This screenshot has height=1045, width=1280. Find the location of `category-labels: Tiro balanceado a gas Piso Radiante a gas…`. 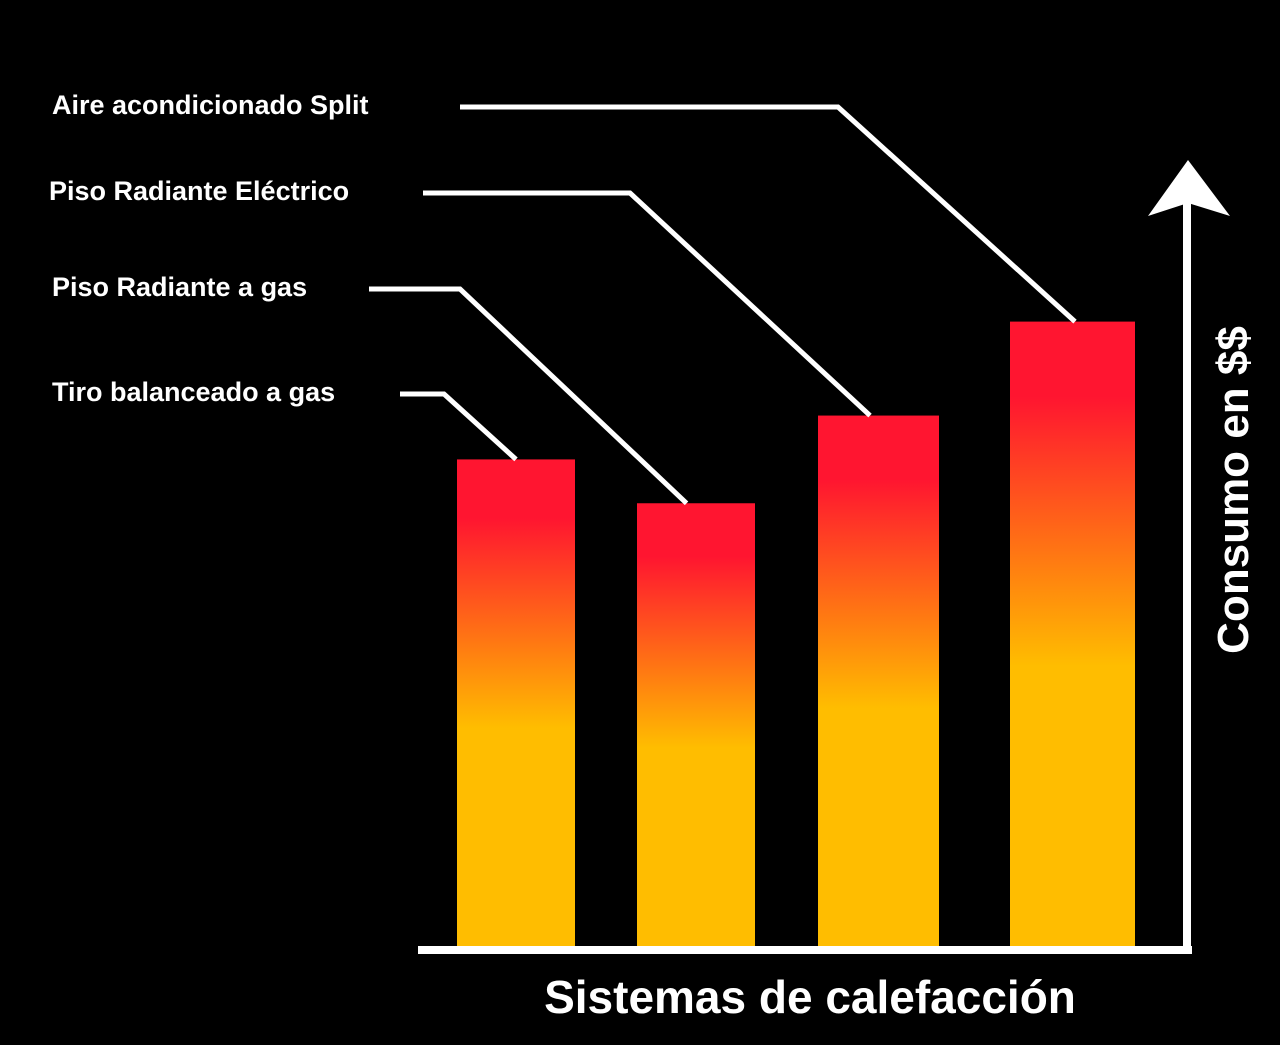

category-labels: Tiro balanceado a gas Piso Radiante a gas… is located at coordinates (209, 248).